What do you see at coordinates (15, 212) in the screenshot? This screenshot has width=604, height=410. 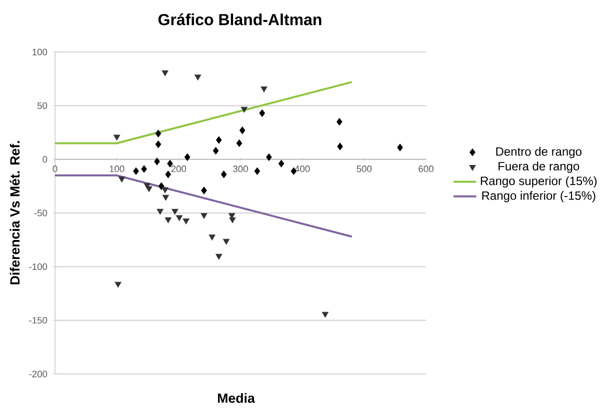 I see `y-axis-title: Diferencia Vs Mét. Ref.` at bounding box center [15, 212].